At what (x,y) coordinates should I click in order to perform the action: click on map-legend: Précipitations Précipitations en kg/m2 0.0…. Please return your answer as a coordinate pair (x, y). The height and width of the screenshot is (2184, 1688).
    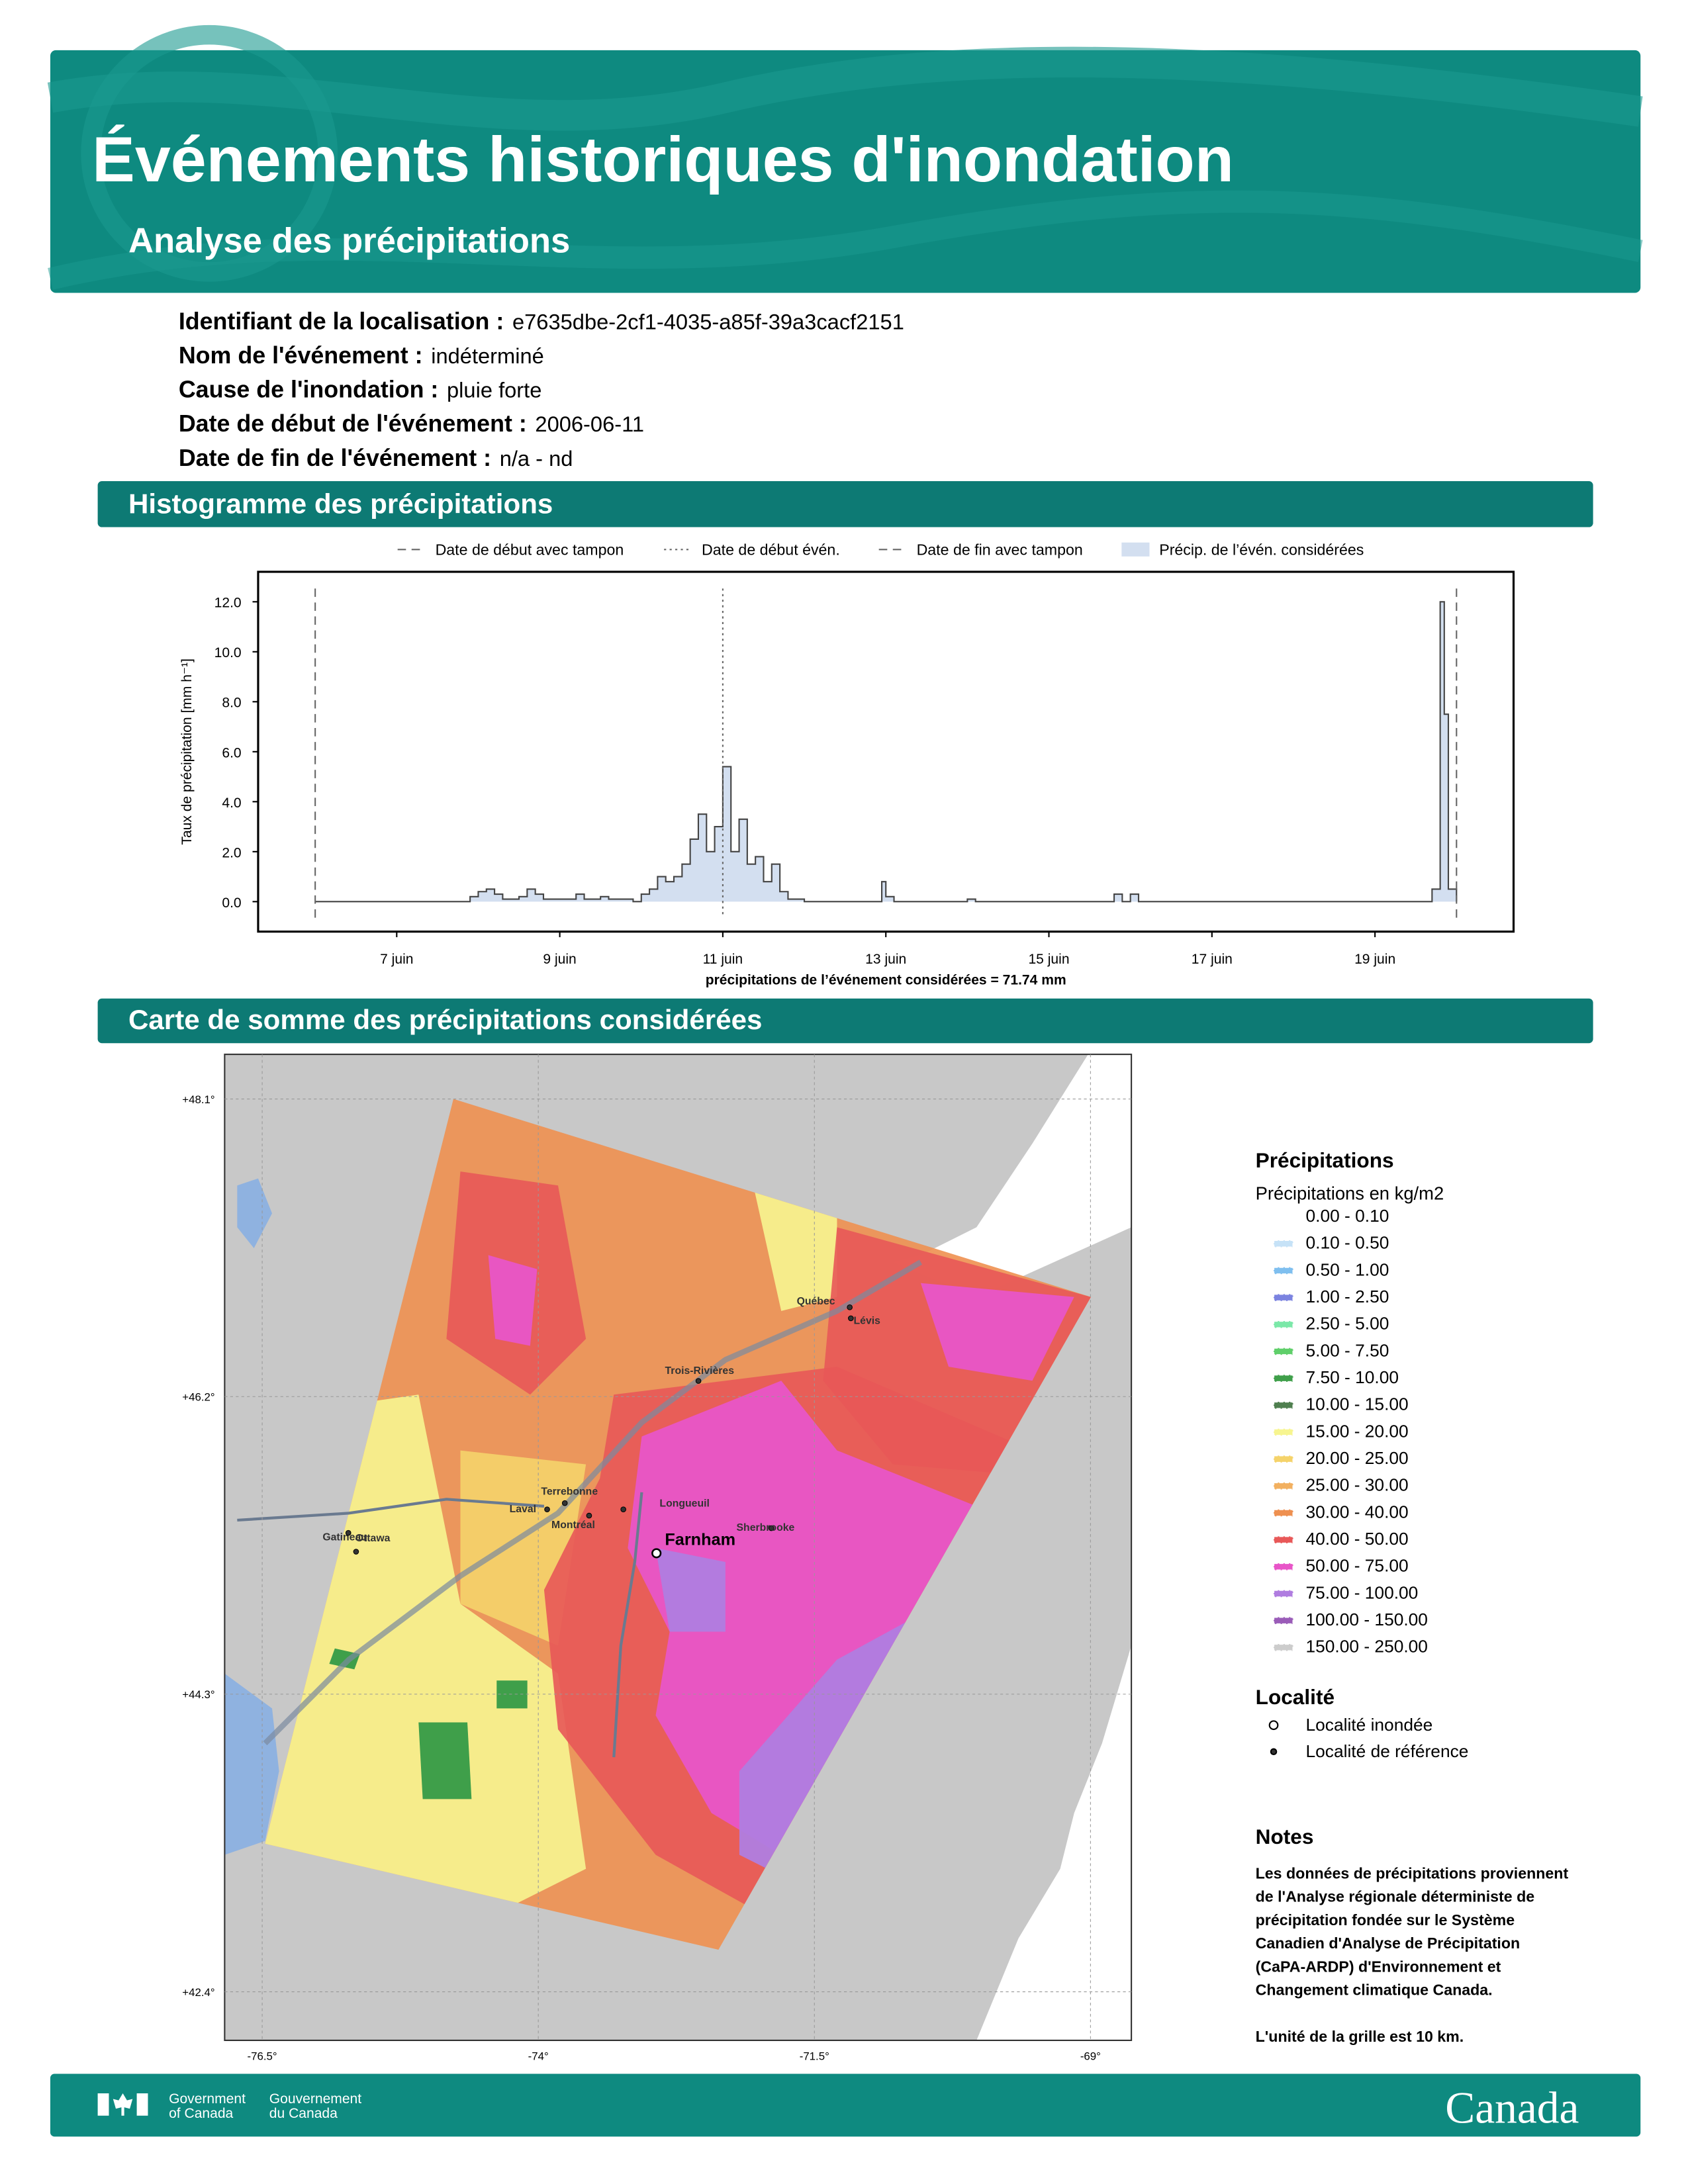
    Looking at the image, I should click on (1362, 1454).